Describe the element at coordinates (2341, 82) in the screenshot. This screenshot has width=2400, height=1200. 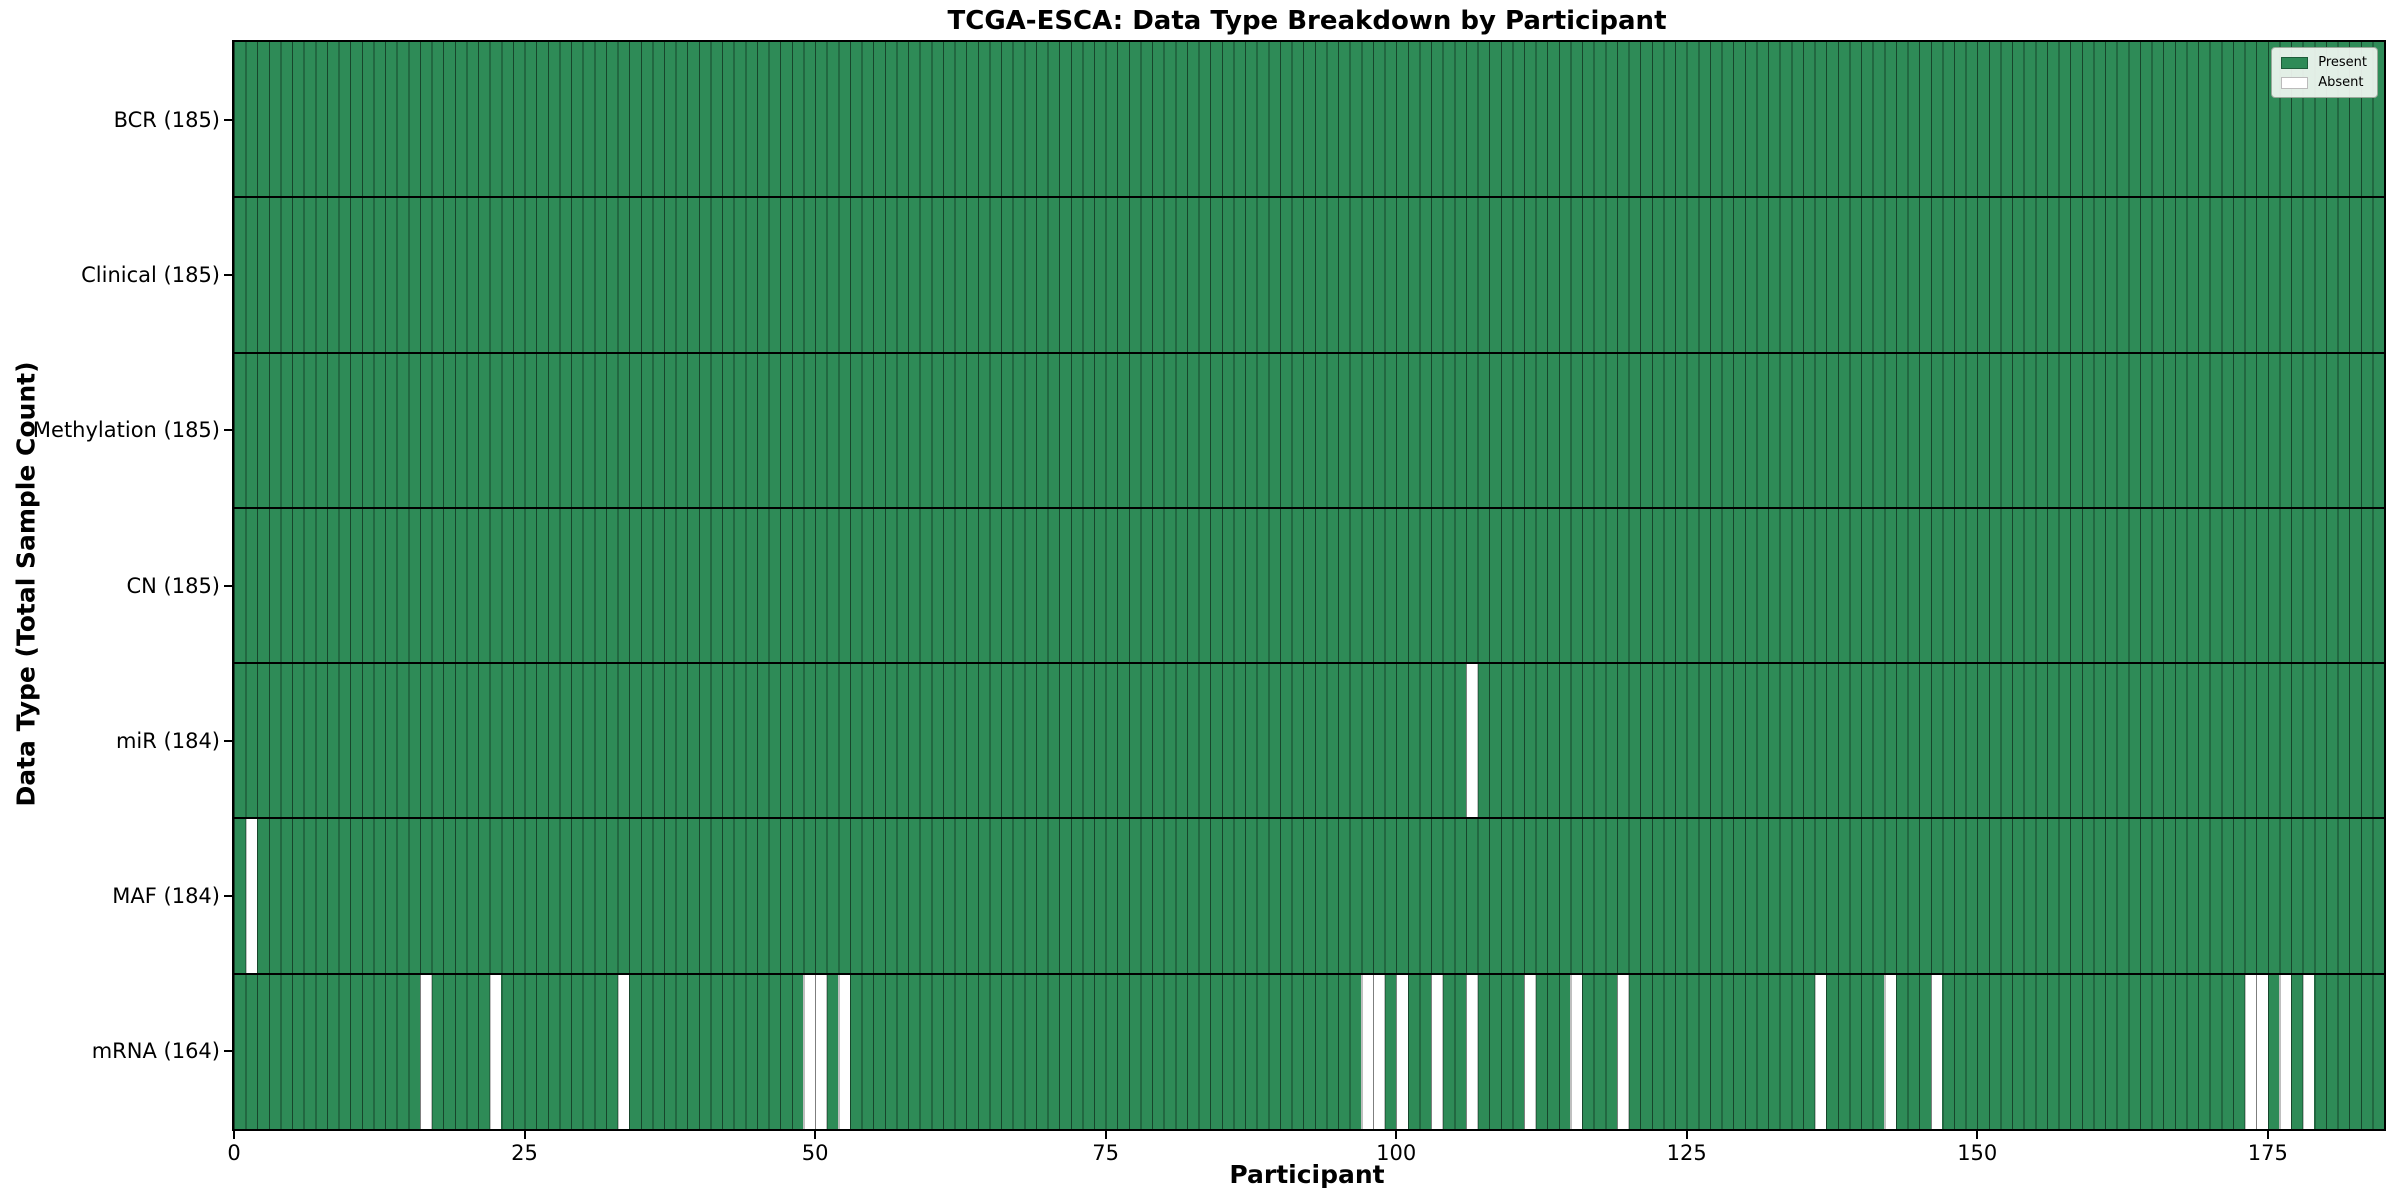
I see `legend-label: Absent` at that location.